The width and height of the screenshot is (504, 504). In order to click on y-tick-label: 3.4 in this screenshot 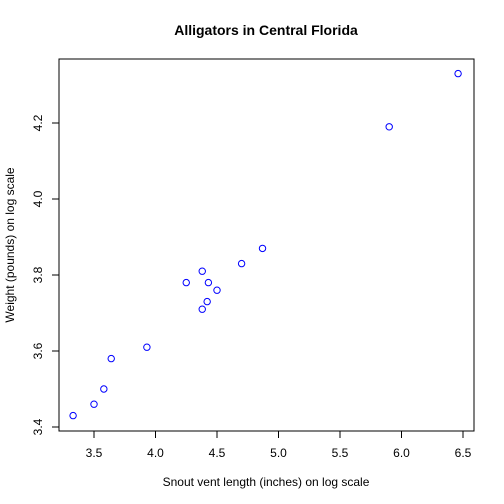, I will do `click(38, 426)`.